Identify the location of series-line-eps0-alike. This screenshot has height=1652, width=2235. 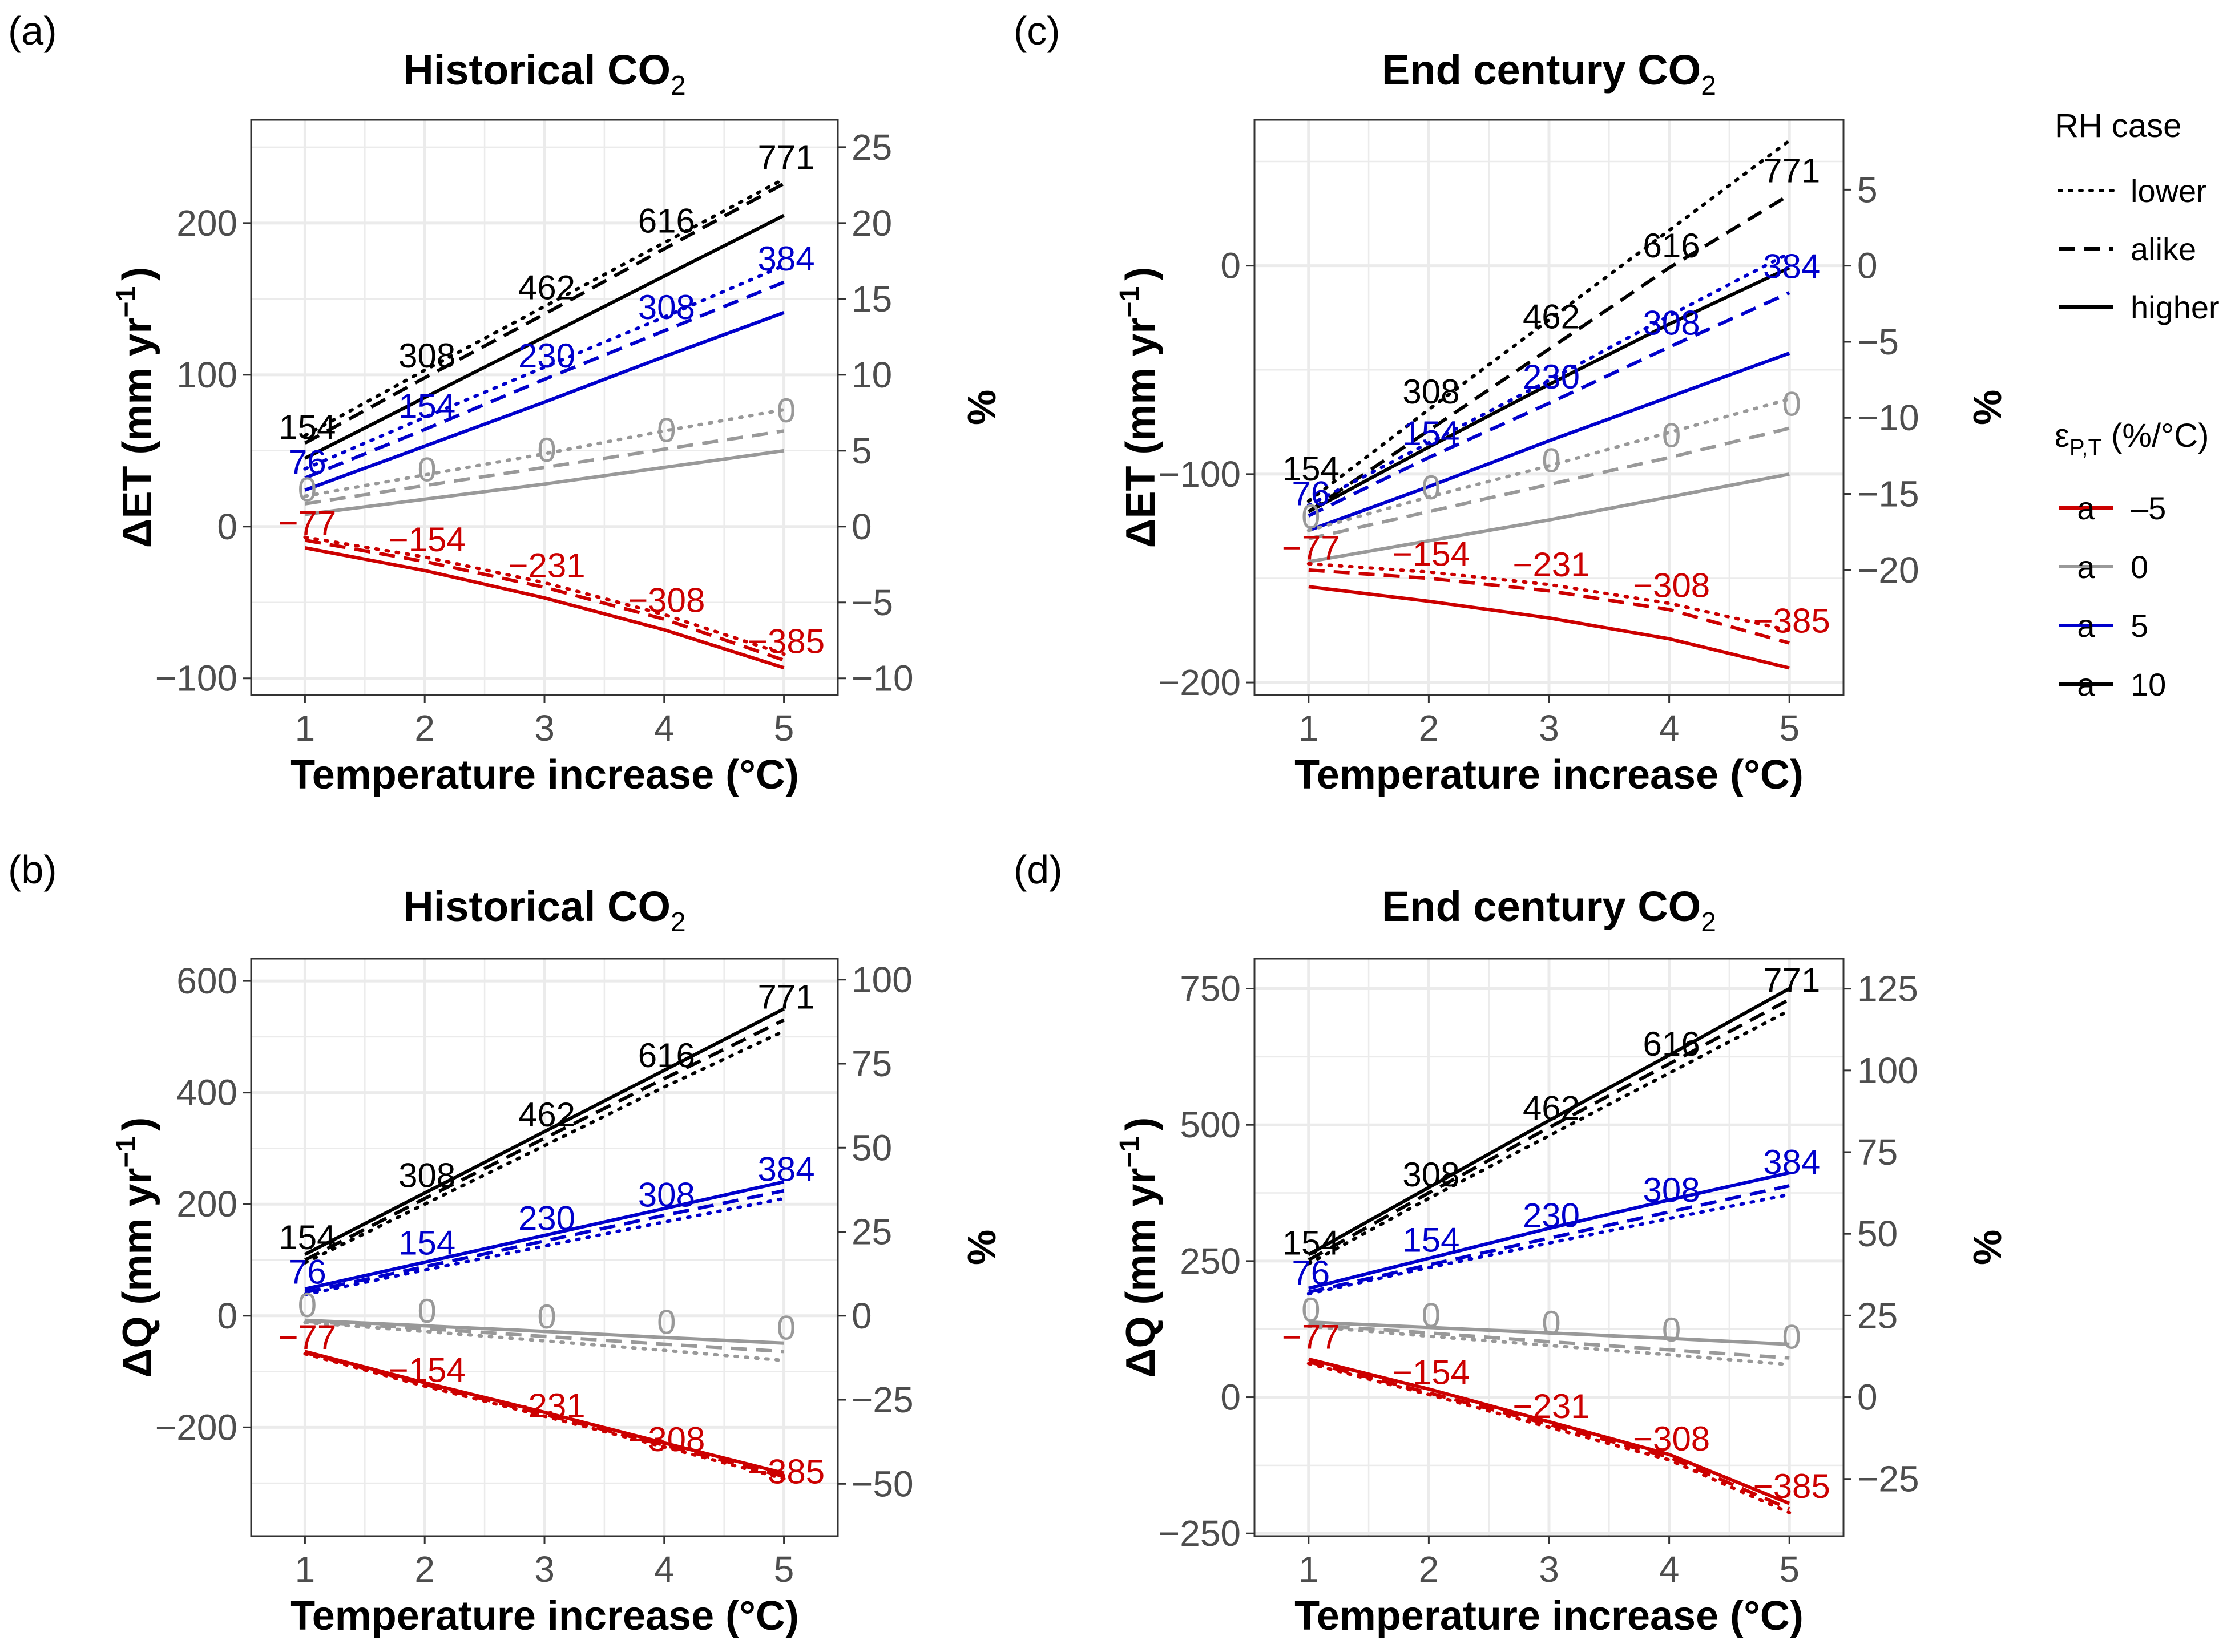
(544, 467).